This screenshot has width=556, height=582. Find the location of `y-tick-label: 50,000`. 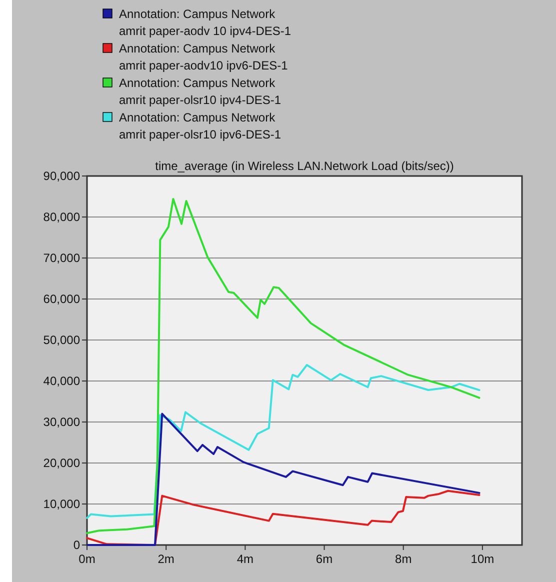

y-tick-label: 50,000 is located at coordinates (61, 340).